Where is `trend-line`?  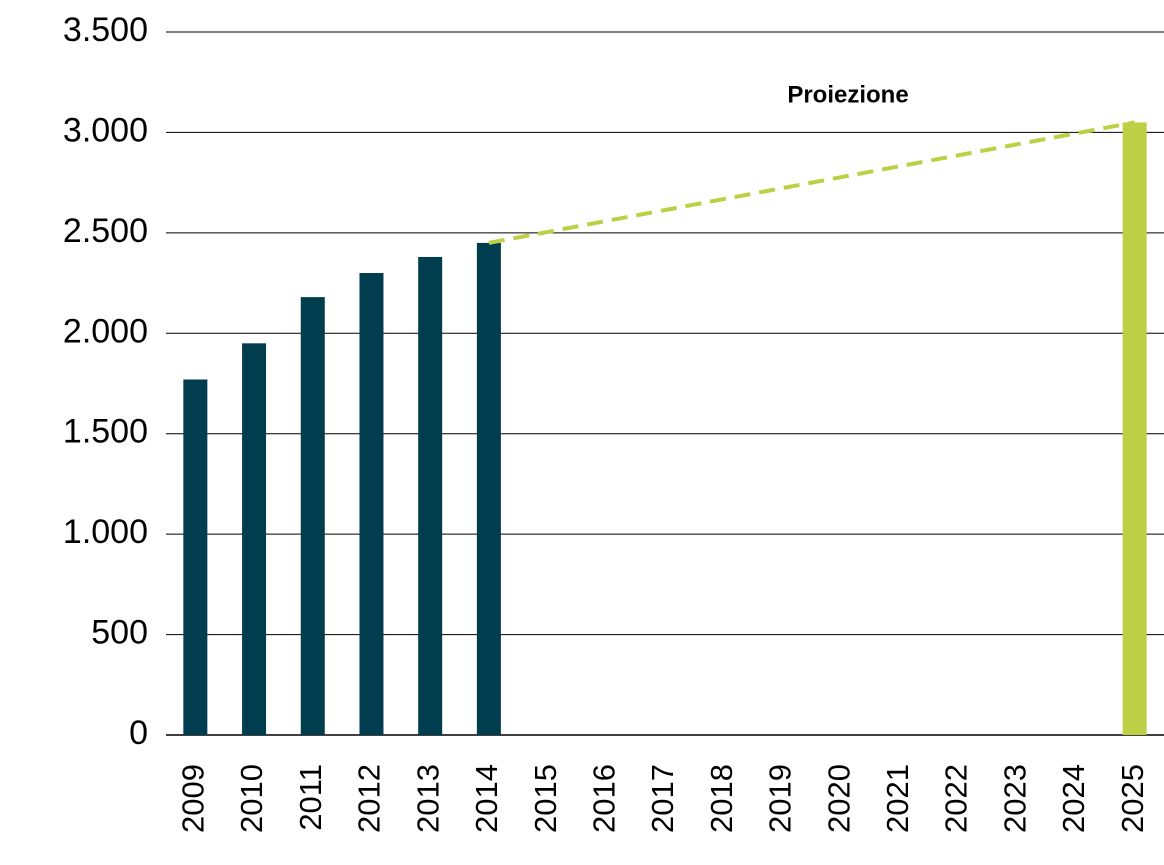 trend-line is located at coordinates (812, 182).